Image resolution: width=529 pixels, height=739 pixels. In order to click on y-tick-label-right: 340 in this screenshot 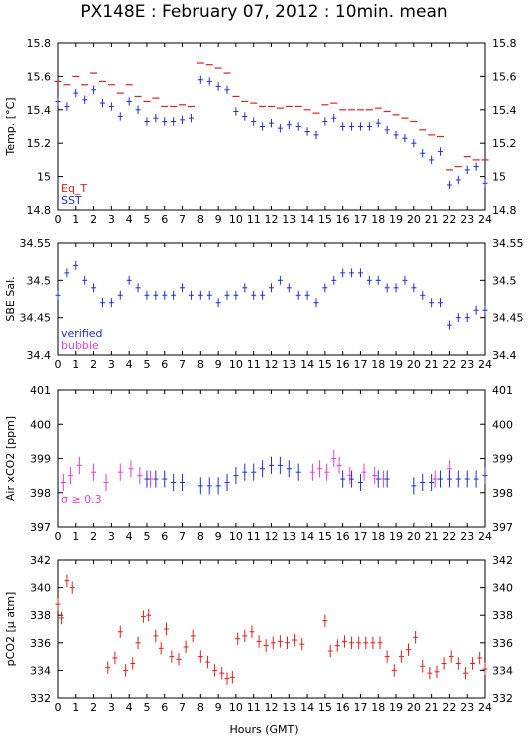, I will do `click(502, 588)`.